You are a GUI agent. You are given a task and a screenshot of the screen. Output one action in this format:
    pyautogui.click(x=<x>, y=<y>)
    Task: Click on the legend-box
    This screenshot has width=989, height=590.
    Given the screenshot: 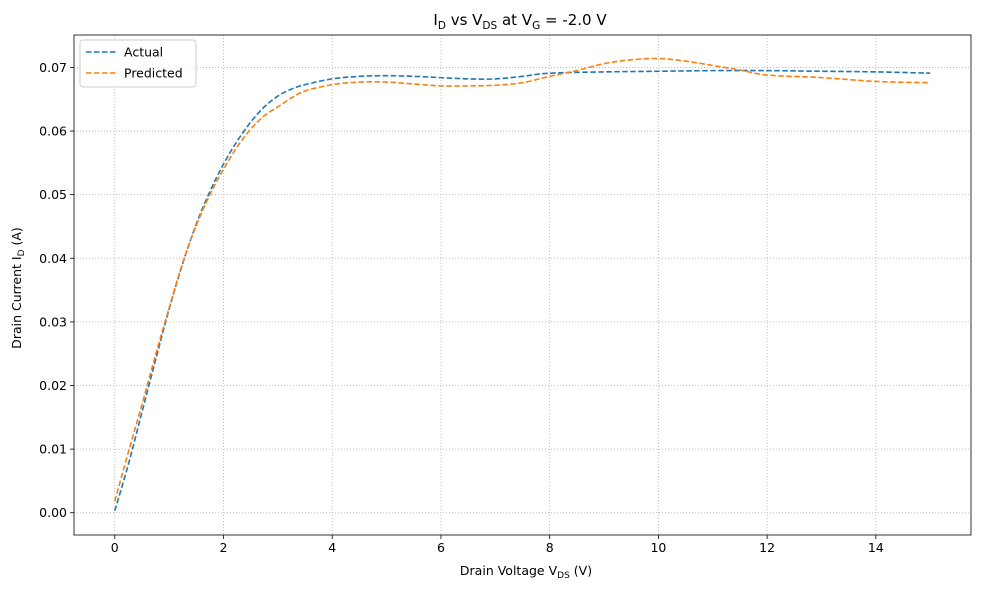 What is the action you would take?
    pyautogui.click(x=138, y=63)
    